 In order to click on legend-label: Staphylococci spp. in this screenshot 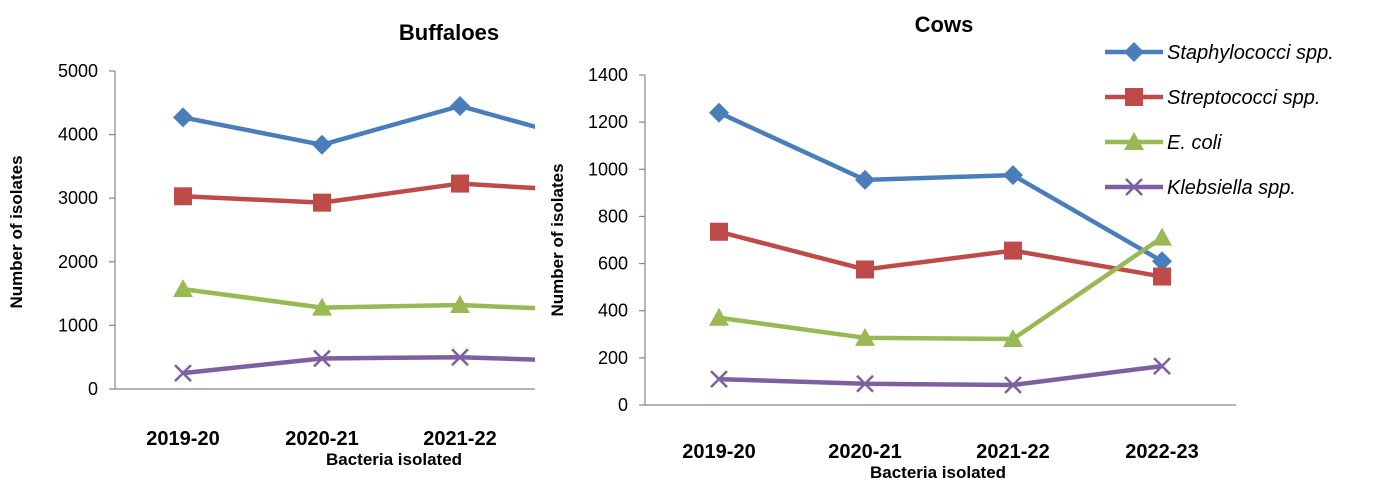, I will do `click(1250, 53)`.